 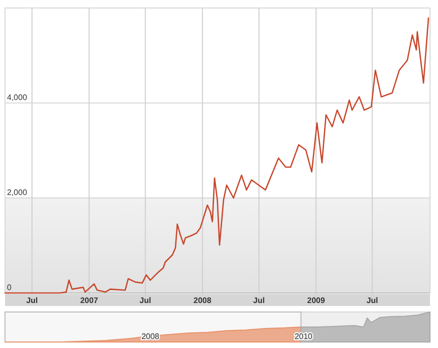 I want to click on y-tick-label: 0, so click(x=9, y=287).